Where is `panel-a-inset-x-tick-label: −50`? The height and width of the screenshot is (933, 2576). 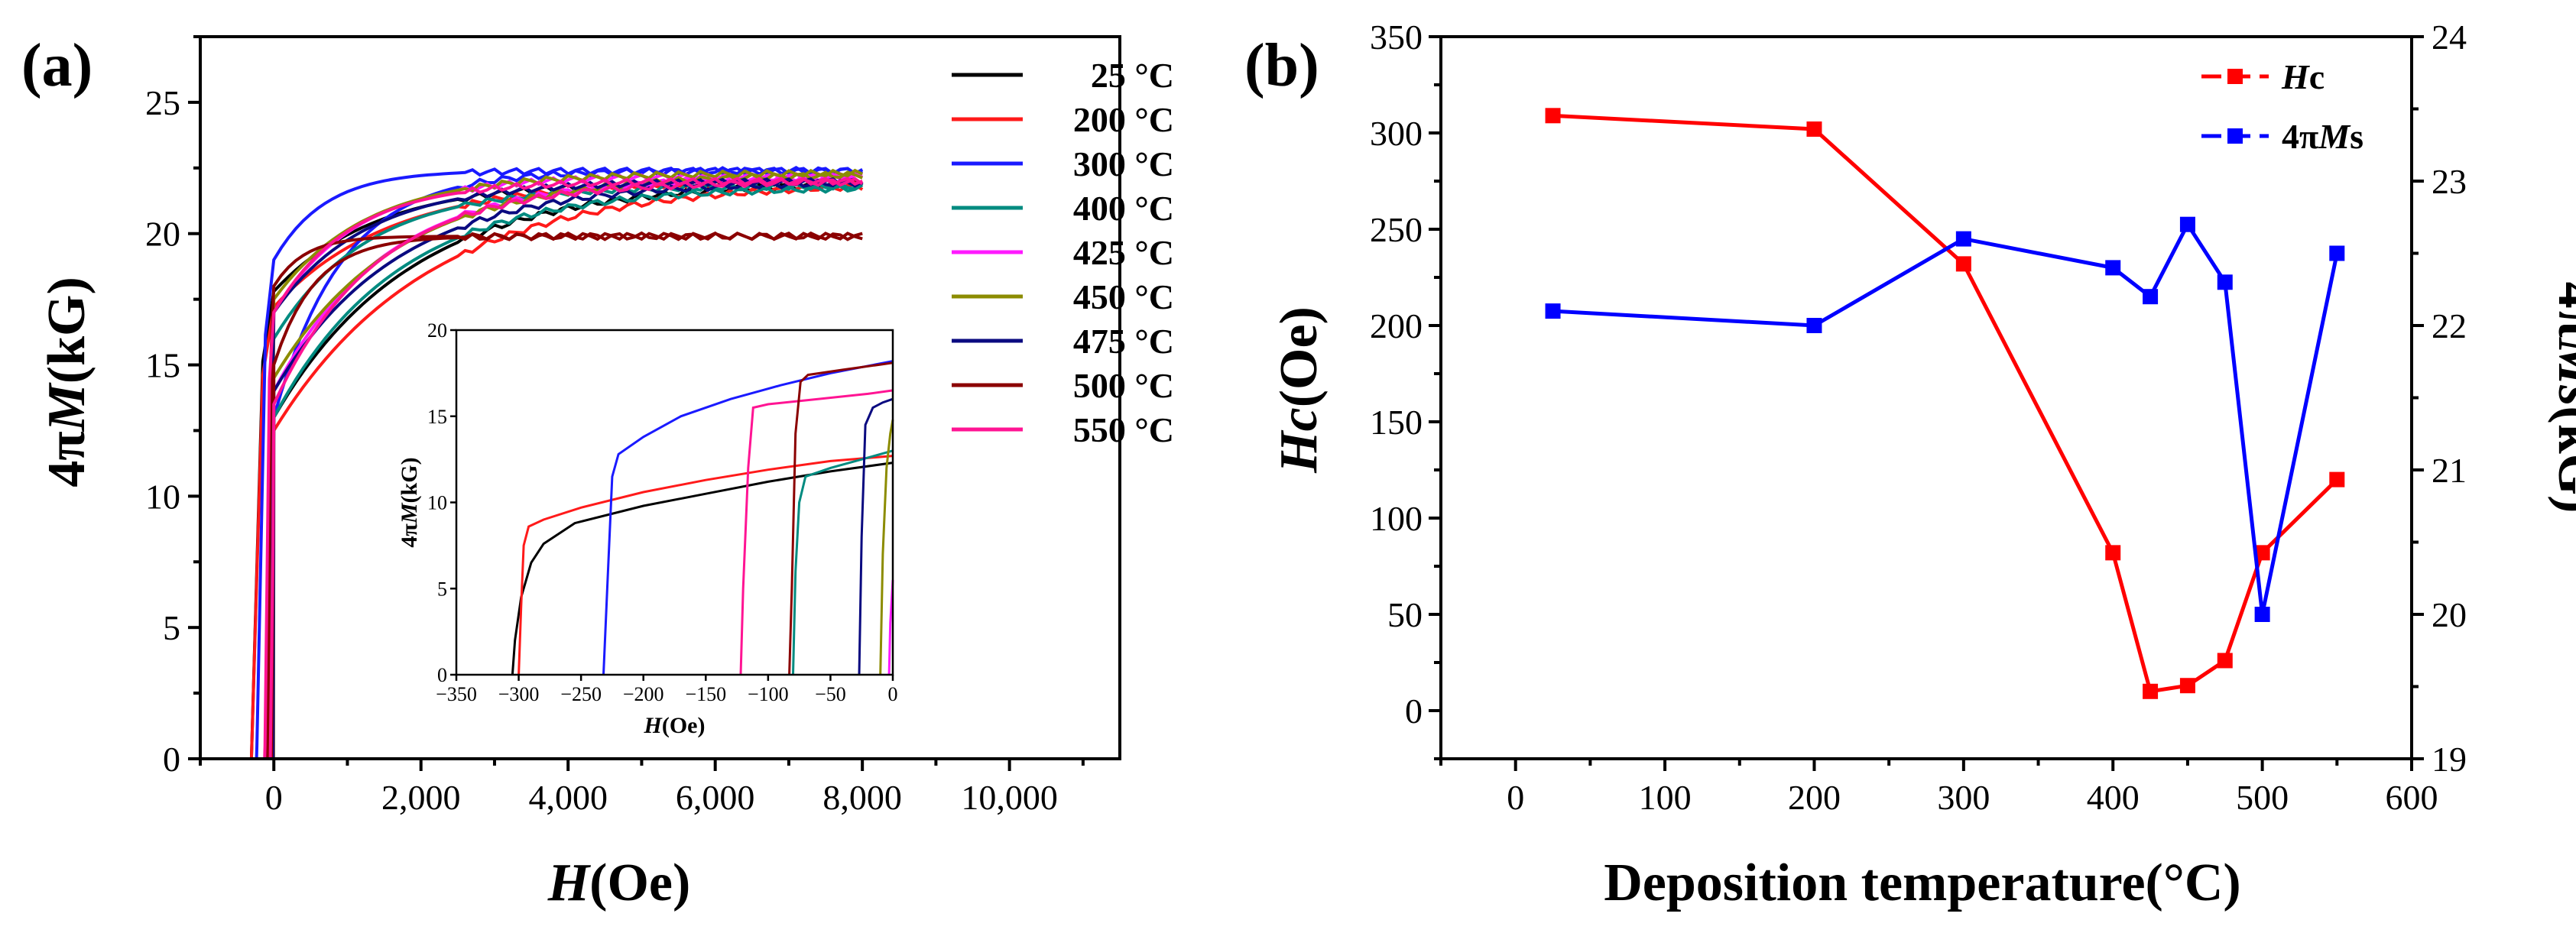
panel-a-inset-x-tick-label: −50 is located at coordinates (830, 694).